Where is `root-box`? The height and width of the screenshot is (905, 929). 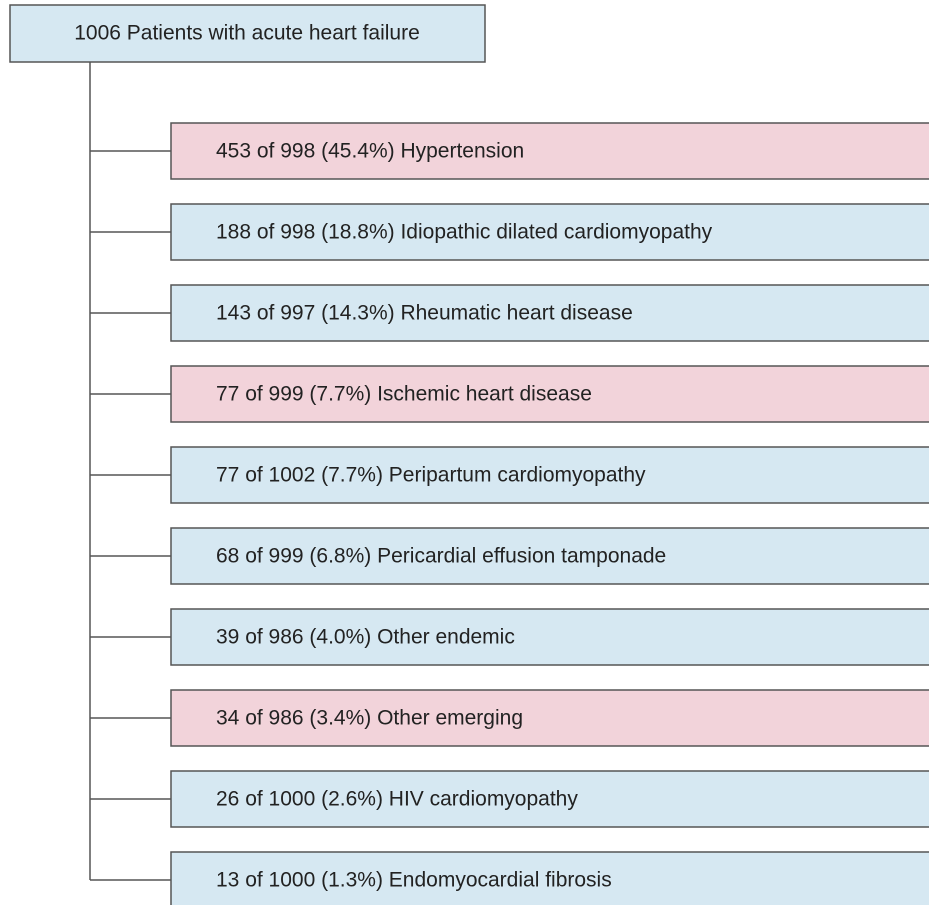
root-box is located at coordinates (247, 33).